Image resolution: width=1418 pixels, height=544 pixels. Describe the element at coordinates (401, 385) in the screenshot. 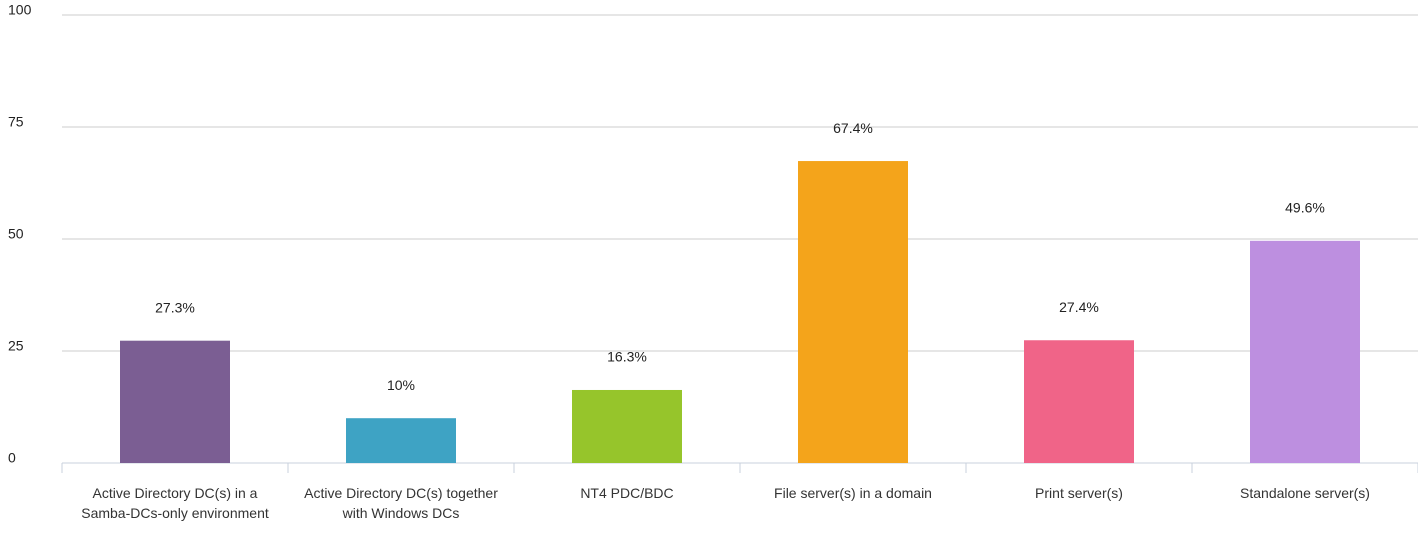

I see `value-label: 10%` at that location.